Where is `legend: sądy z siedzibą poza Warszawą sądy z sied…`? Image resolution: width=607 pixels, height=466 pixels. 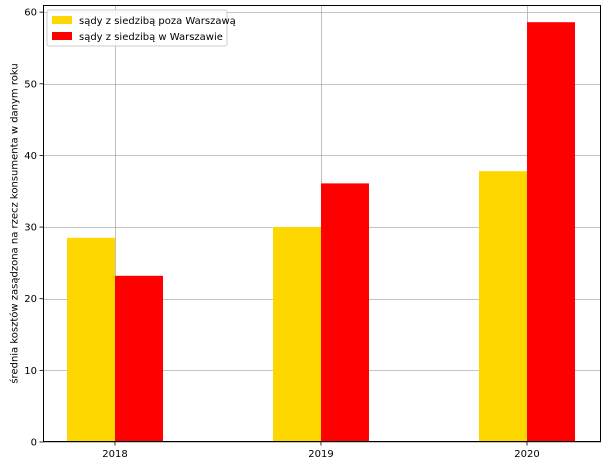
legend: sądy z siedzibą poza Warszawą sądy z sied… is located at coordinates (141, 28).